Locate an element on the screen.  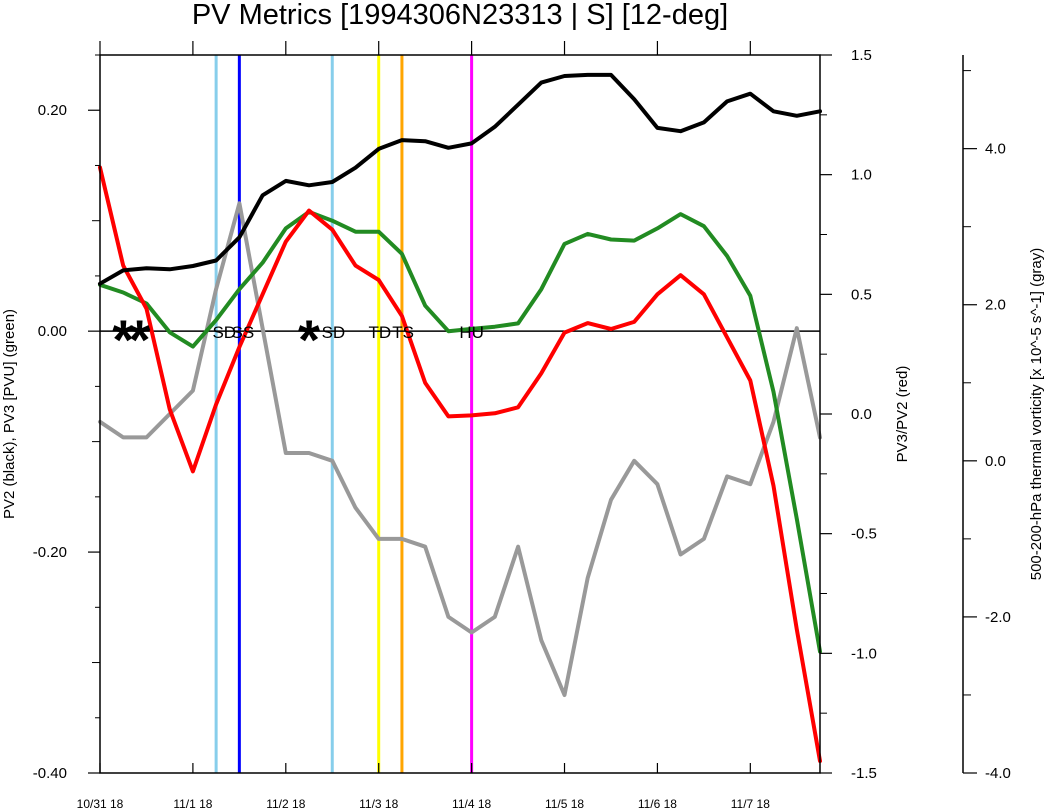
stage-label-2: SD is located at coordinates (334, 332).